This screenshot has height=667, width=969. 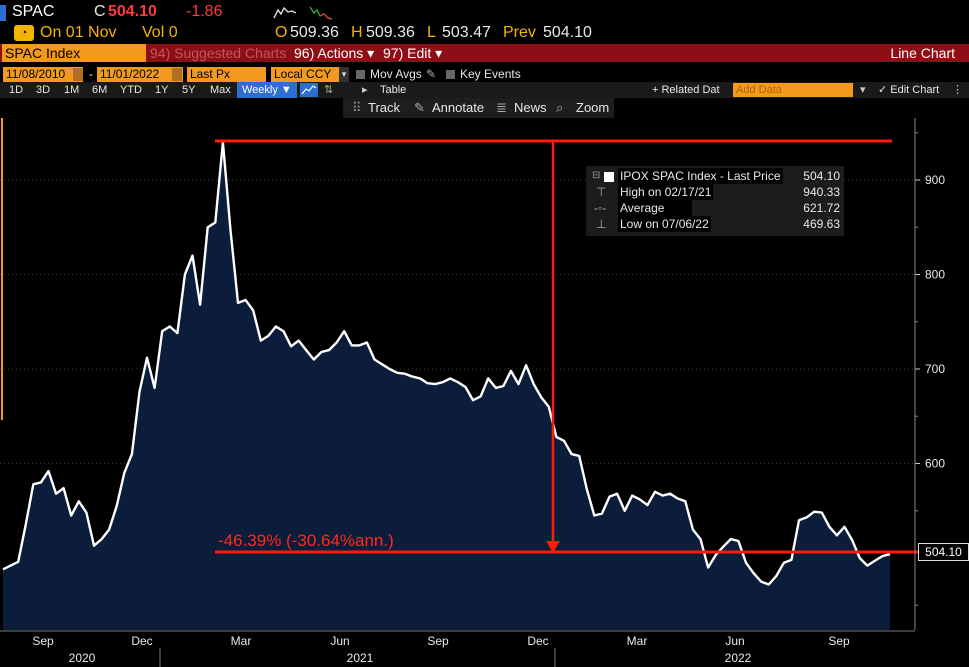 What do you see at coordinates (490, 74) in the screenshot?
I see `key-events-label: Key Events` at bounding box center [490, 74].